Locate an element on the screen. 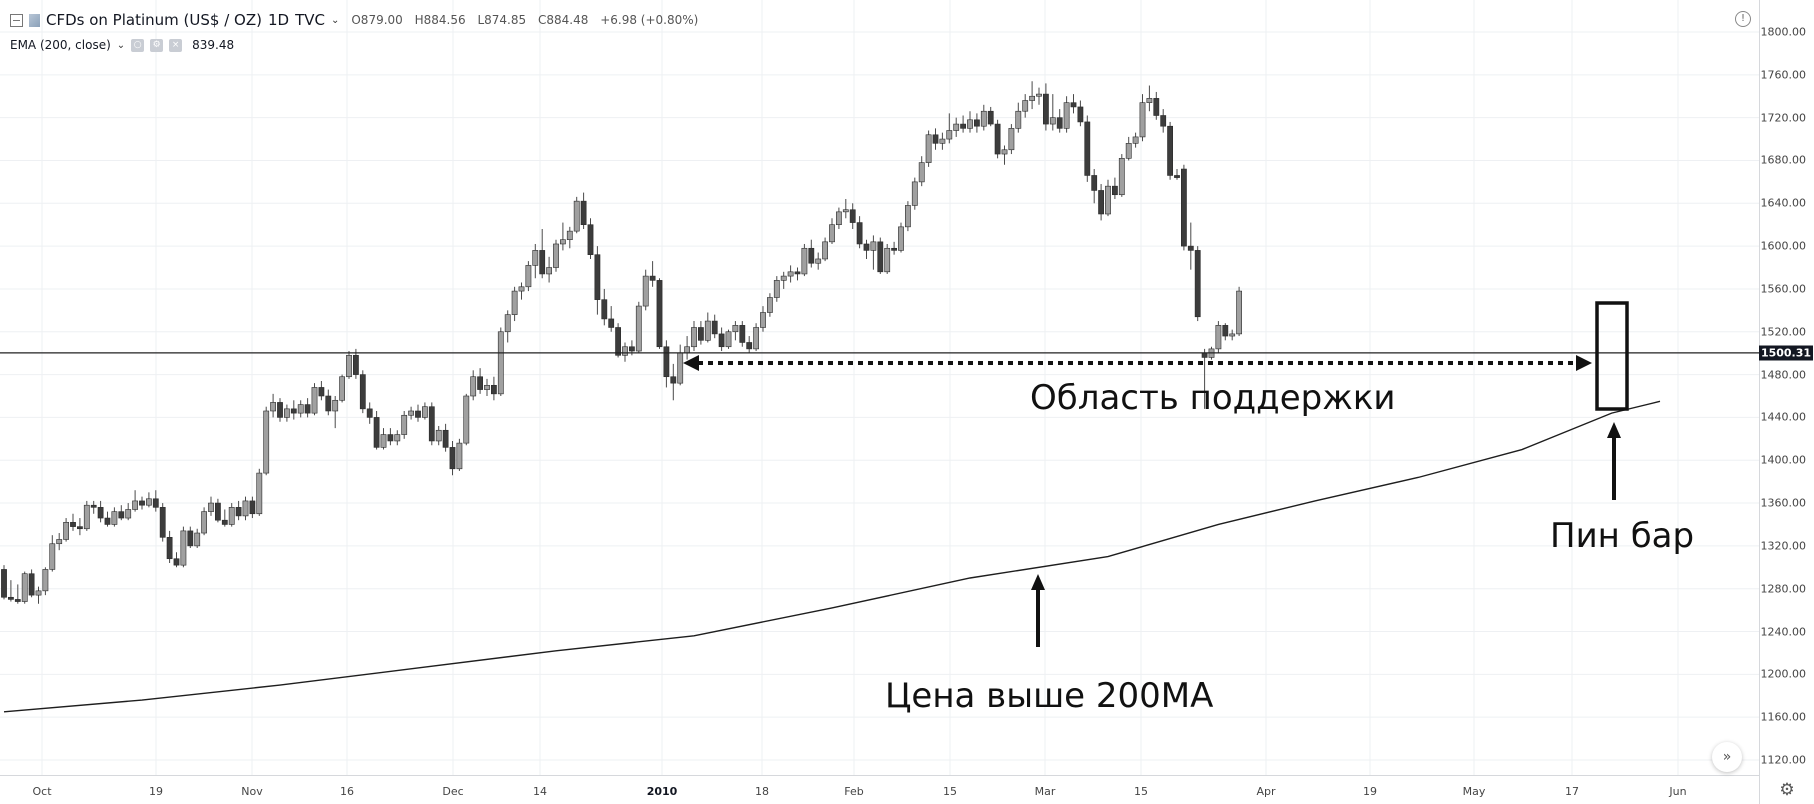  chevron-right-icon: » is located at coordinates (1727, 757).